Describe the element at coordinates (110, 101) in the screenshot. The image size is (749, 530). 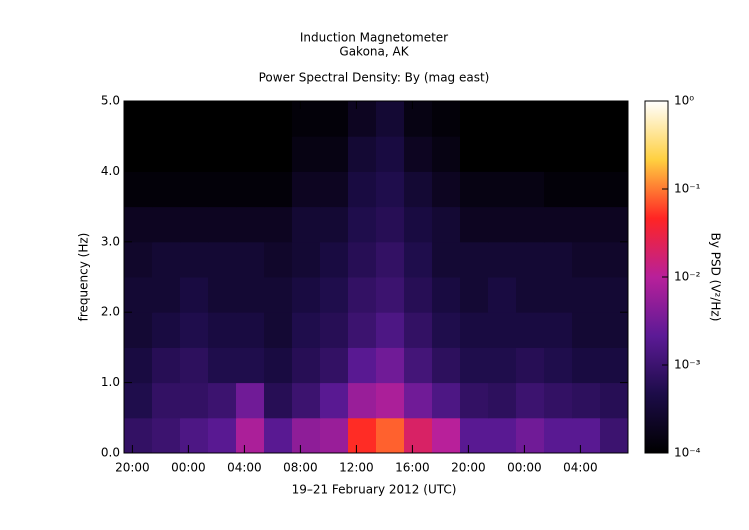
I see `y-tick-label: 5.0` at that location.